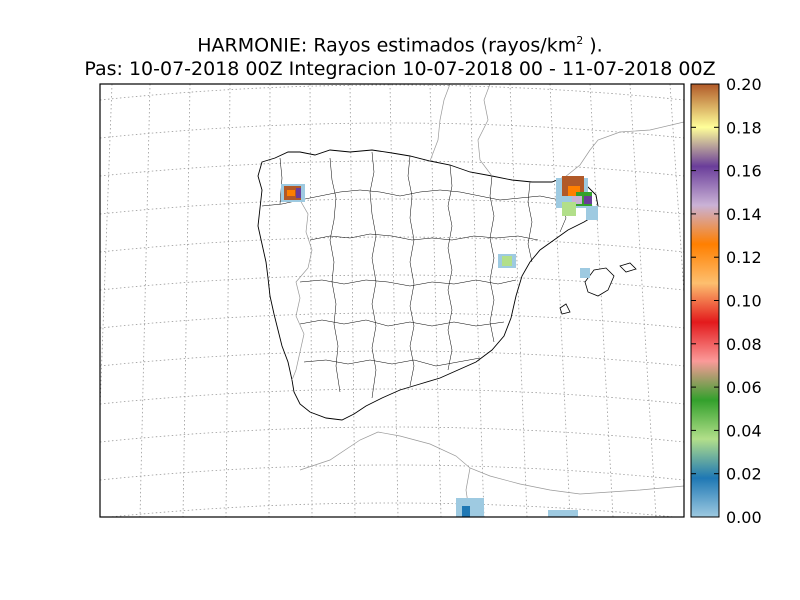  I want to click on colorbar-tick-label: 0.00, so click(744, 517).